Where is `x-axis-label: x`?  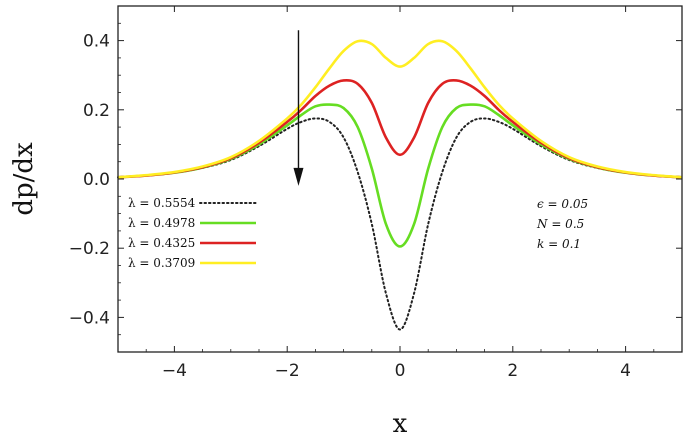 x-axis-label: x is located at coordinates (400, 424).